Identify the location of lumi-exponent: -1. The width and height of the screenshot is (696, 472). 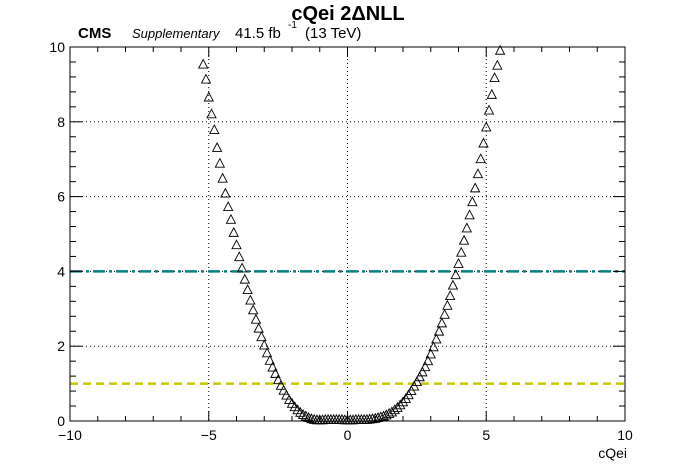
(292, 25).